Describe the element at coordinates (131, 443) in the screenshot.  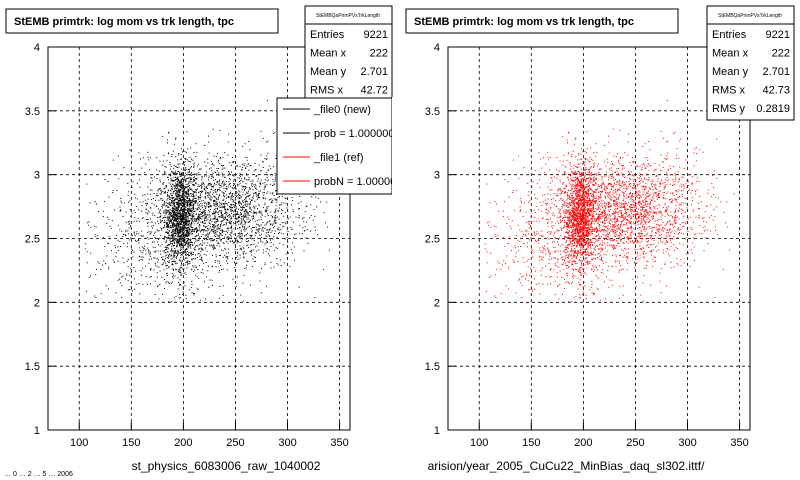
I see `x-tick-label: 150` at that location.